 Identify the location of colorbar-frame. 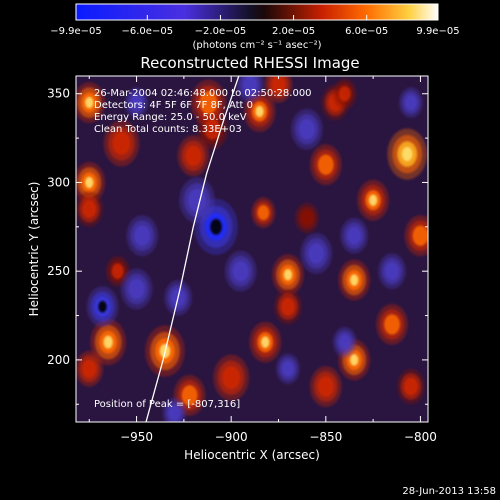
(257, 12).